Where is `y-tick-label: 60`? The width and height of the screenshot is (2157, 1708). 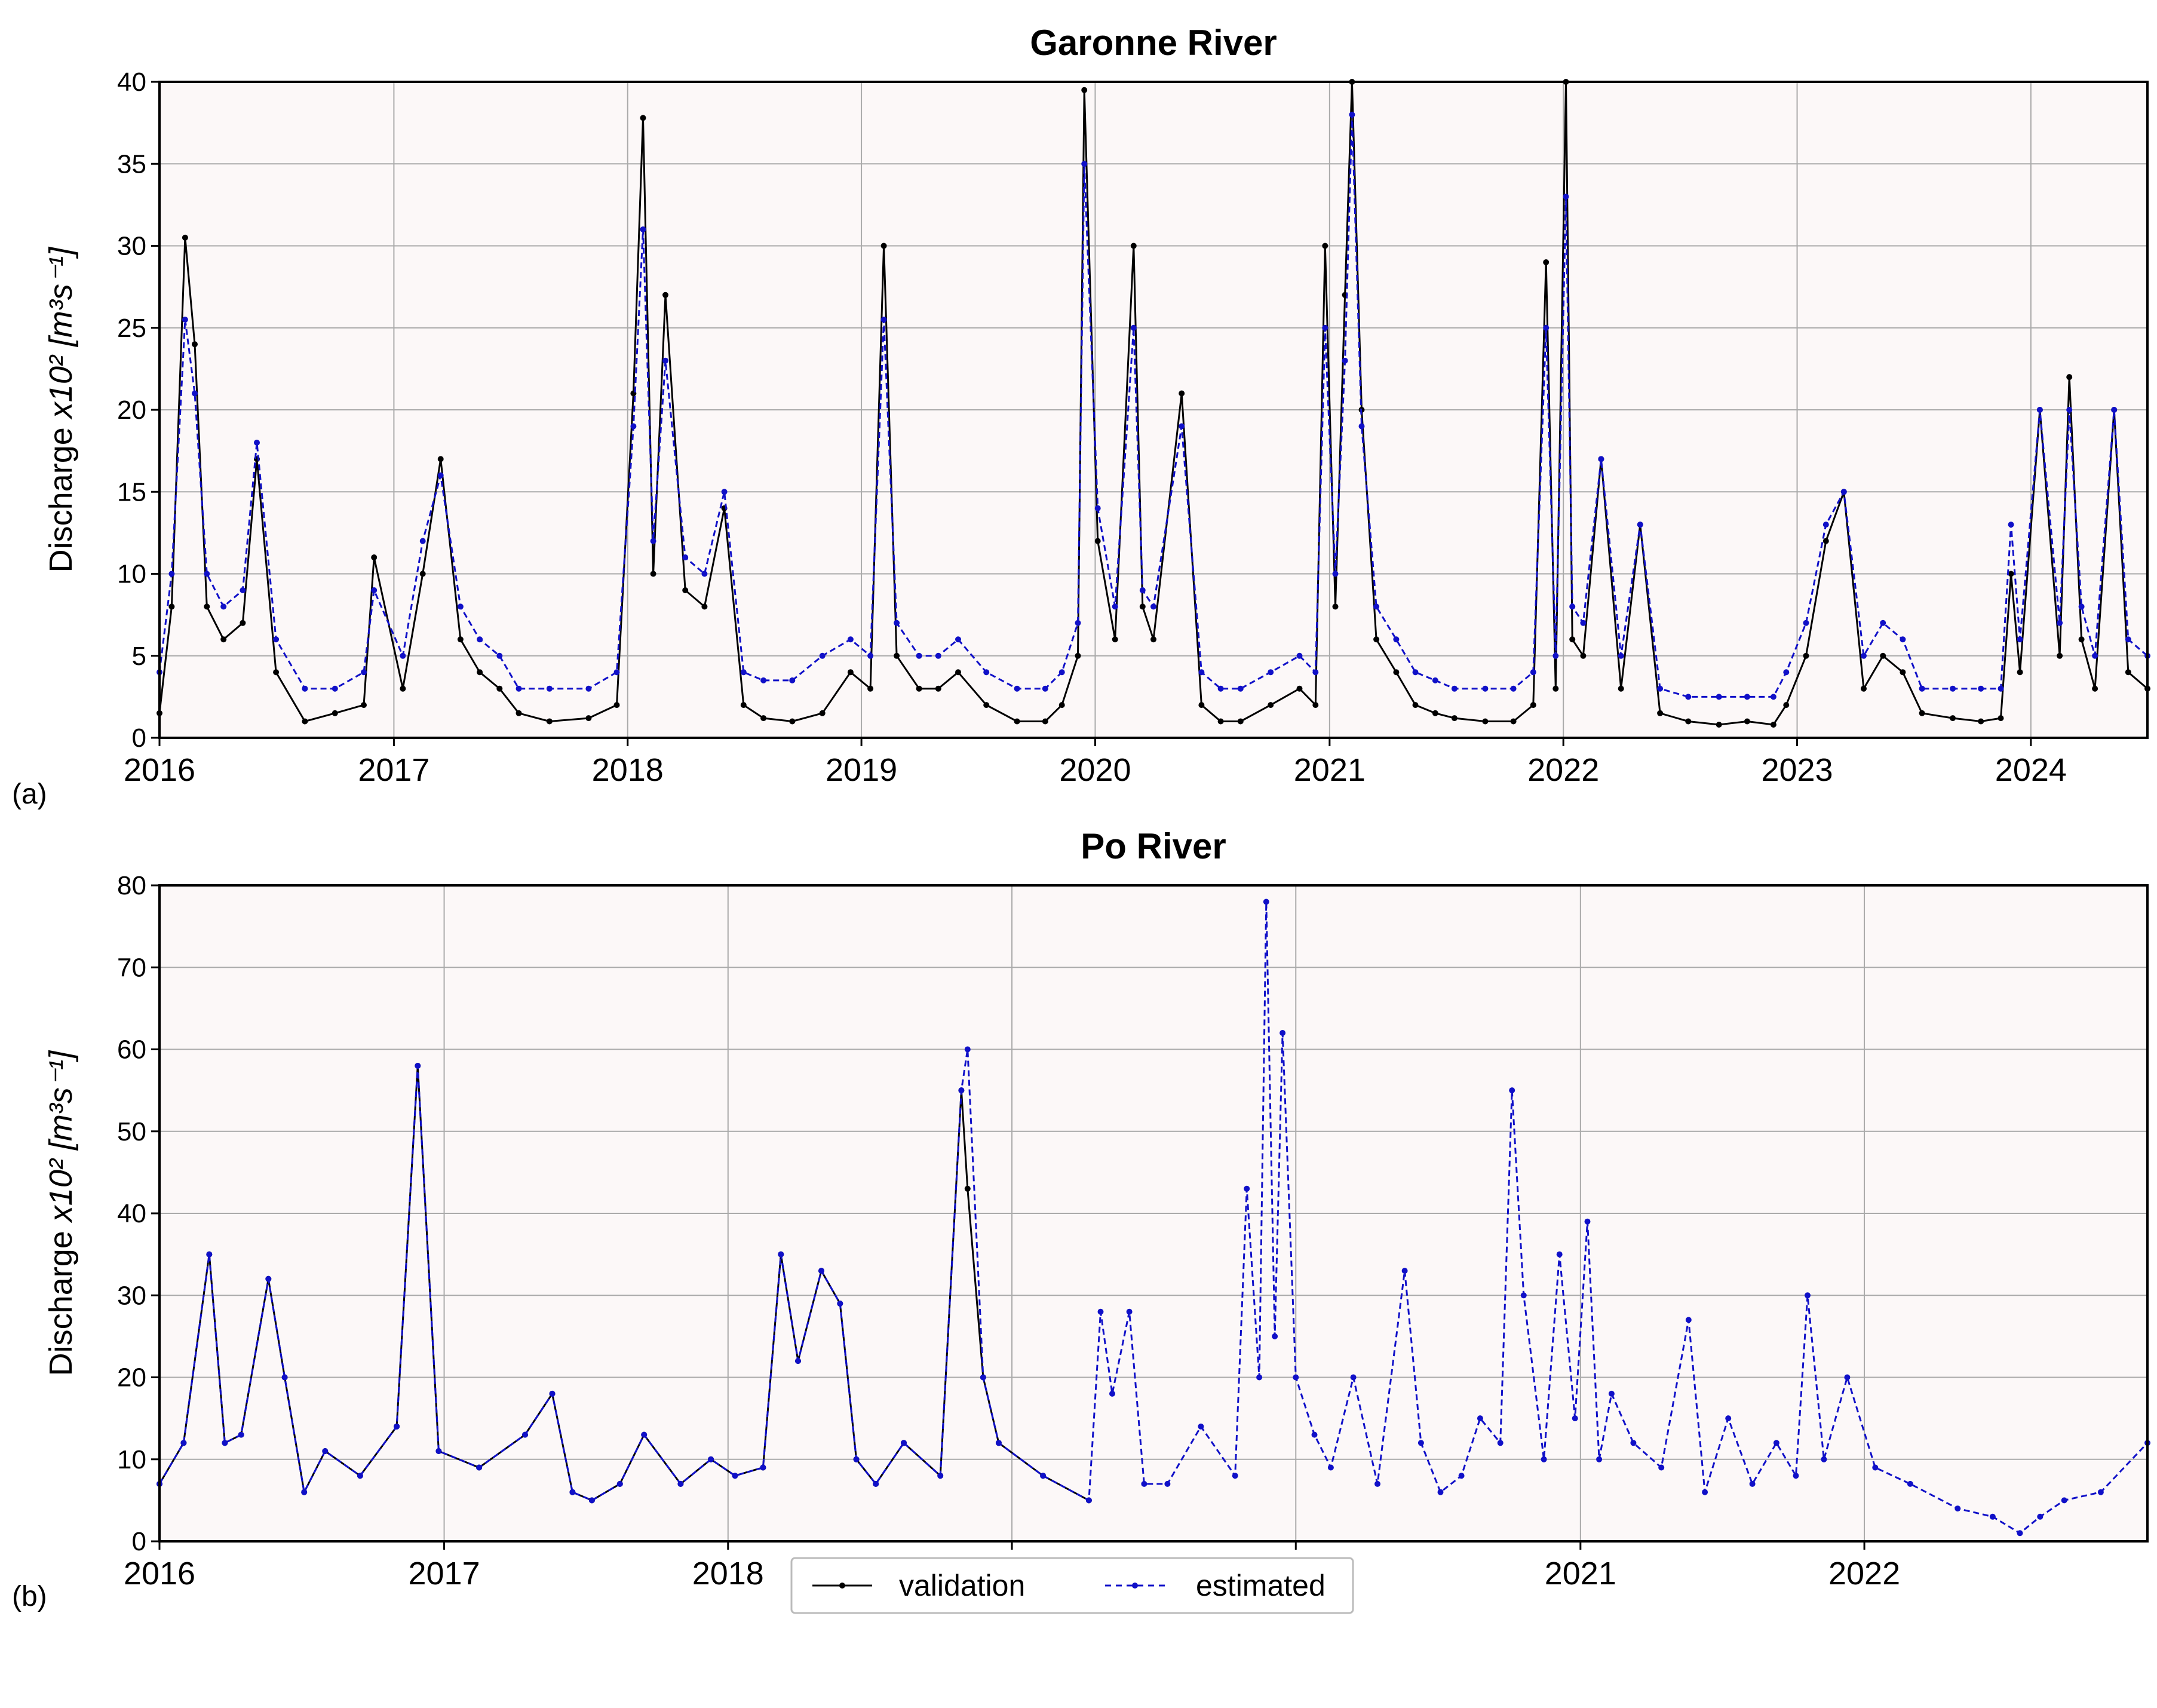
y-tick-label: 60 is located at coordinates (131, 1050).